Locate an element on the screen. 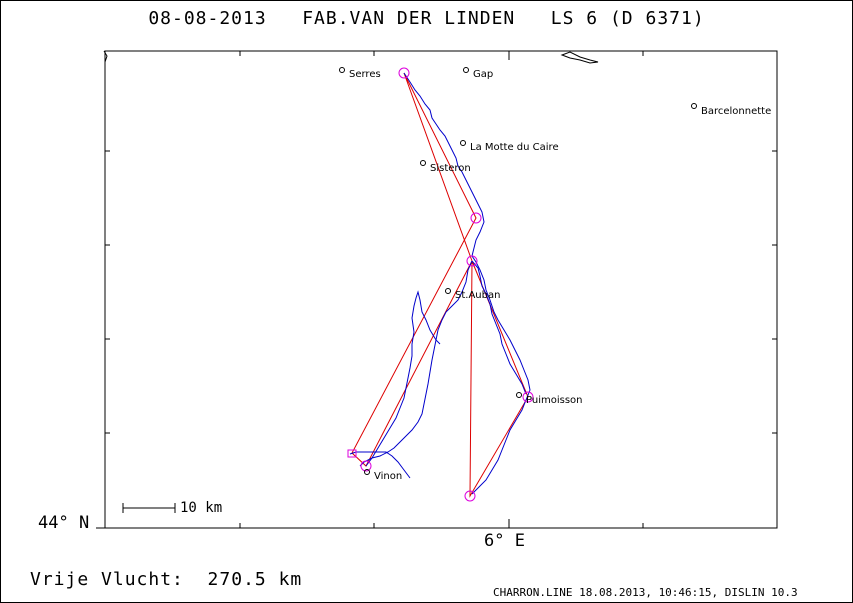  place-label-vinon: Vinon is located at coordinates (388, 476).